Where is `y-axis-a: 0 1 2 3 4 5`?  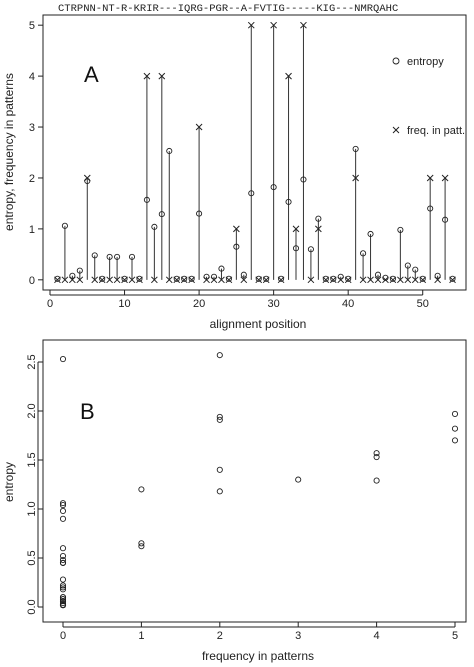 y-axis-a: 0 1 2 3 4 5 is located at coordinates (36, 153).